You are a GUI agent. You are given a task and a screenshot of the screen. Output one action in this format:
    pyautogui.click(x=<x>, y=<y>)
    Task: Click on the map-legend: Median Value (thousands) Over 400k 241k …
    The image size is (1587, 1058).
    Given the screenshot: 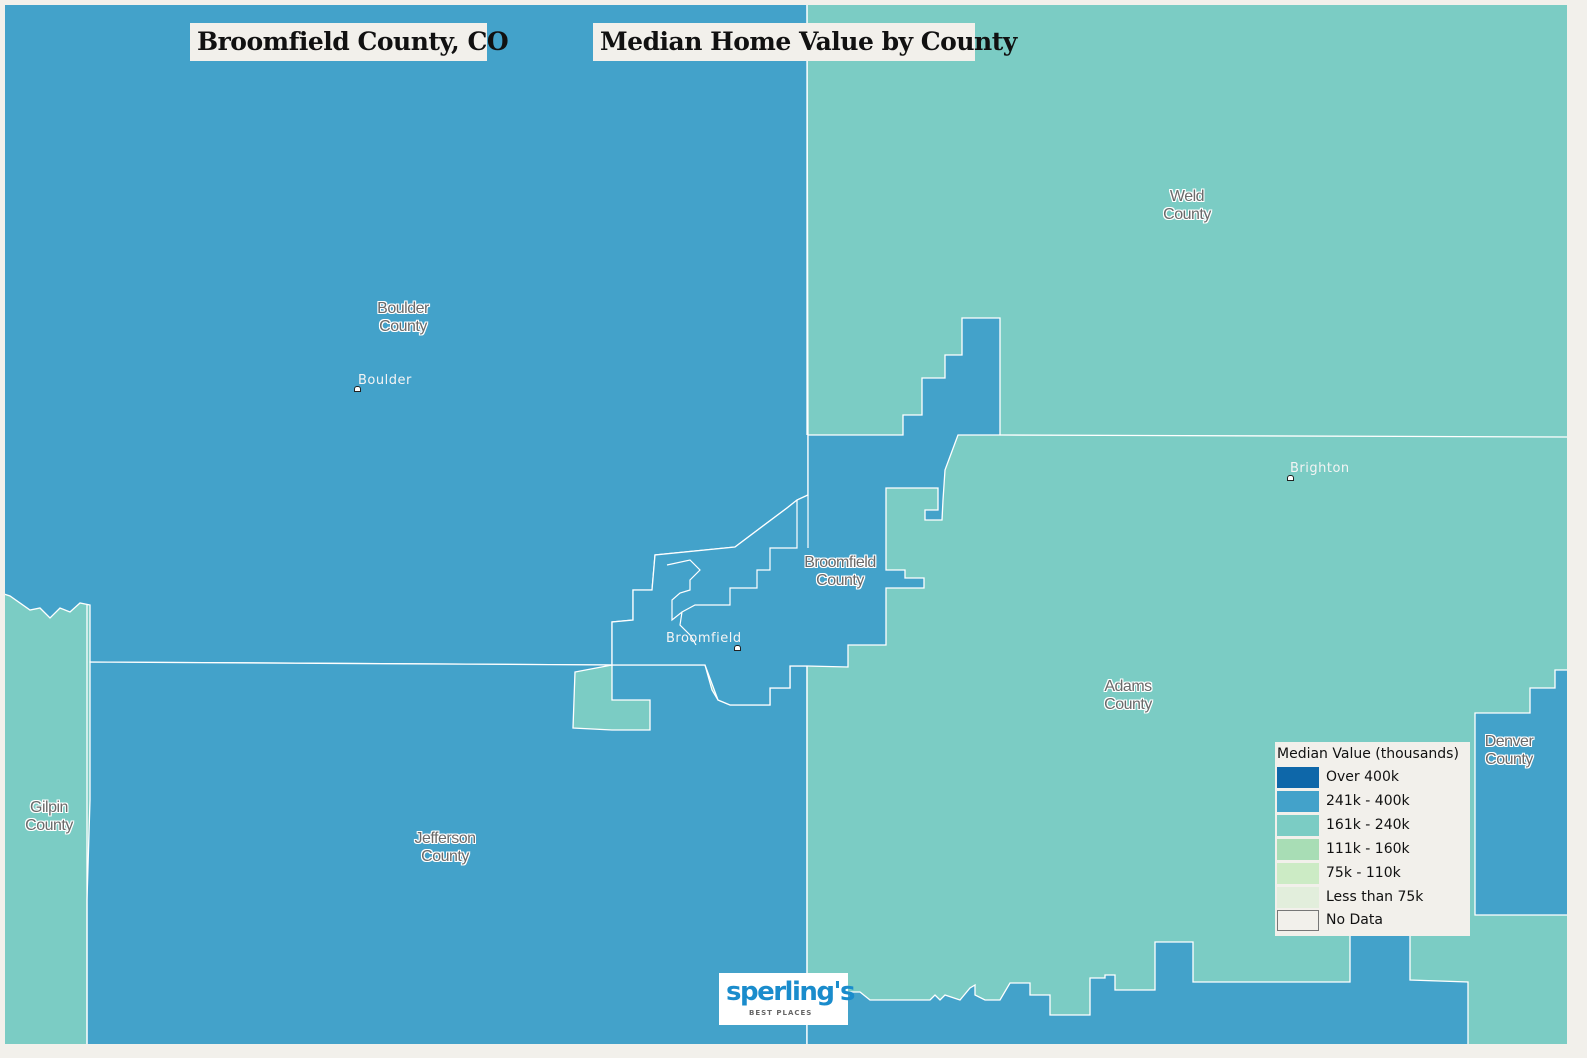 What is the action you would take?
    pyautogui.click(x=1372, y=839)
    